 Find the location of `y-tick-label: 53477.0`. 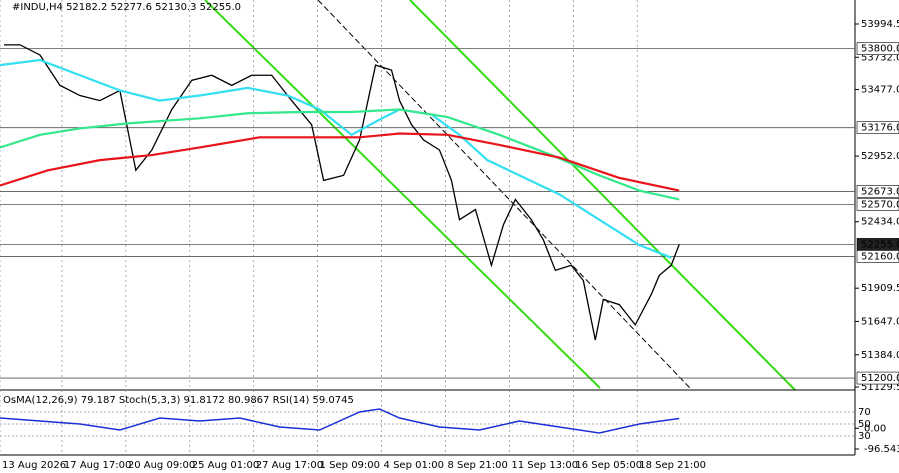

y-tick-label: 53477.0 is located at coordinates (880, 90).